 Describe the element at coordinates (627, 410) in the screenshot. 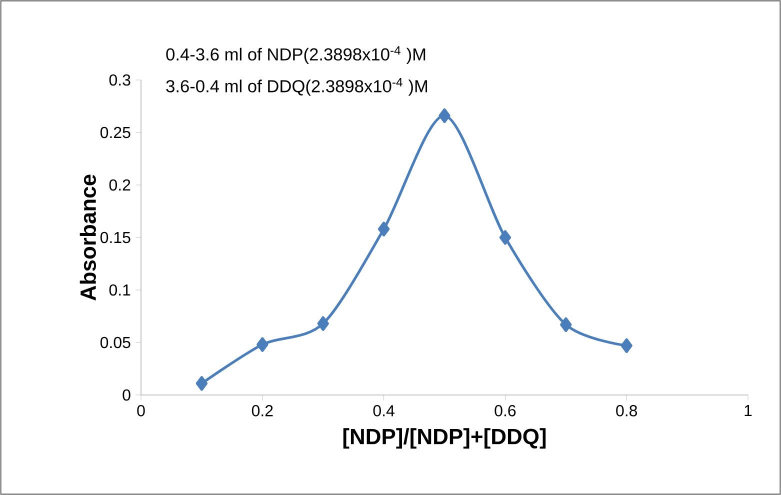

I see `x-tick-label: 0.8` at that location.